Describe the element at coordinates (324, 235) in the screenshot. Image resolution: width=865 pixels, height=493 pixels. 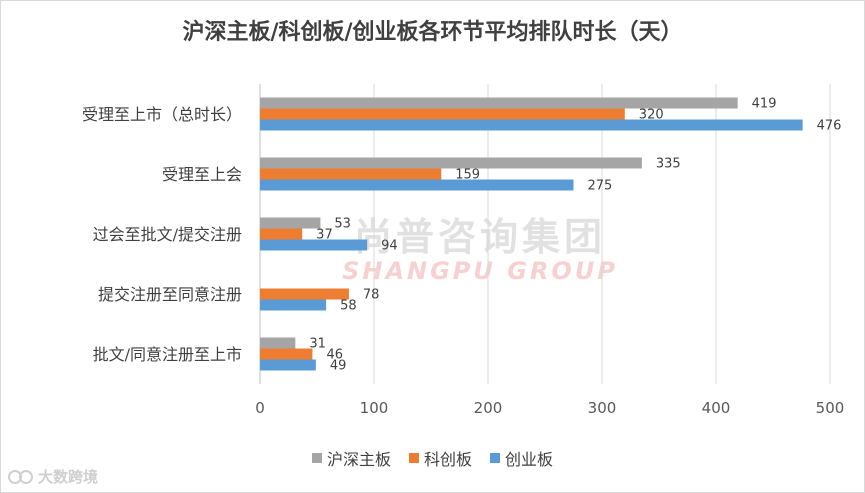
I see `data-label: 37` at that location.